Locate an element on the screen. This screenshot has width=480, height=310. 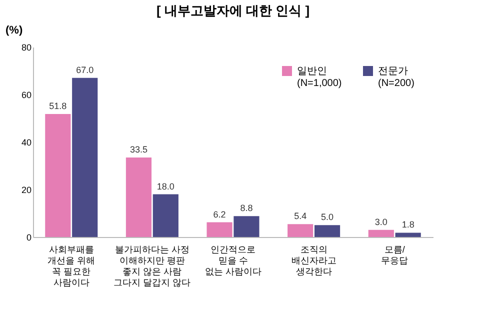
y-tick-label: 20 is located at coordinates (26, 190).